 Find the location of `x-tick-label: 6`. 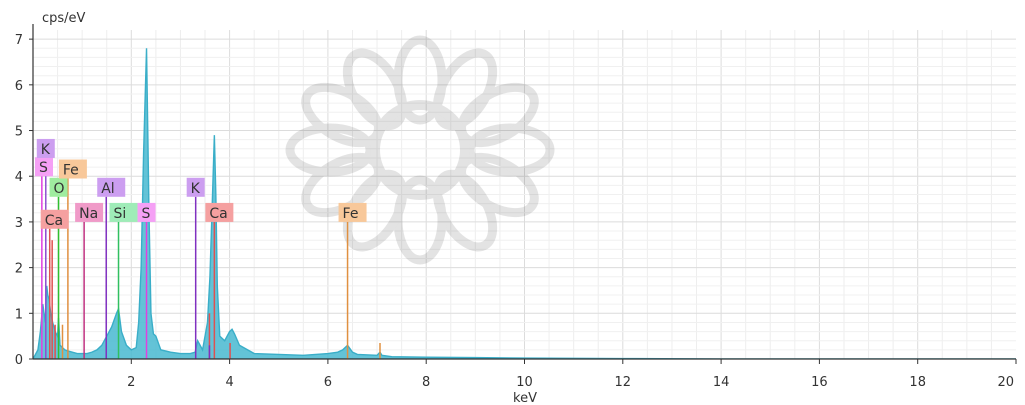

x-tick-label: 6 is located at coordinates (328, 382).